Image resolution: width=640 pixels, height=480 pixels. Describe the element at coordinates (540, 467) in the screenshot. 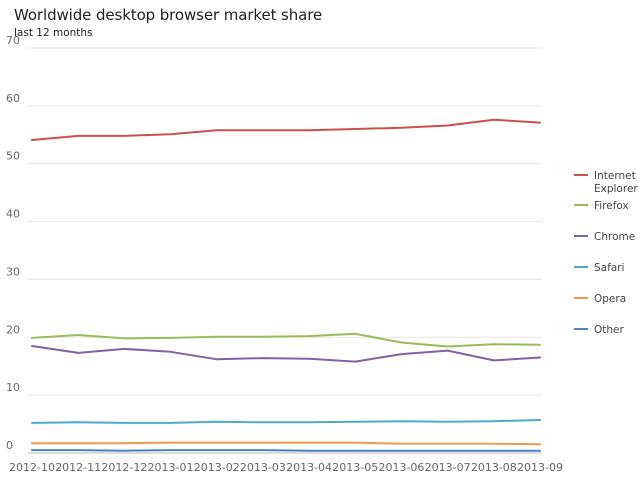

I see `x-tick-label: 2013-09` at that location.